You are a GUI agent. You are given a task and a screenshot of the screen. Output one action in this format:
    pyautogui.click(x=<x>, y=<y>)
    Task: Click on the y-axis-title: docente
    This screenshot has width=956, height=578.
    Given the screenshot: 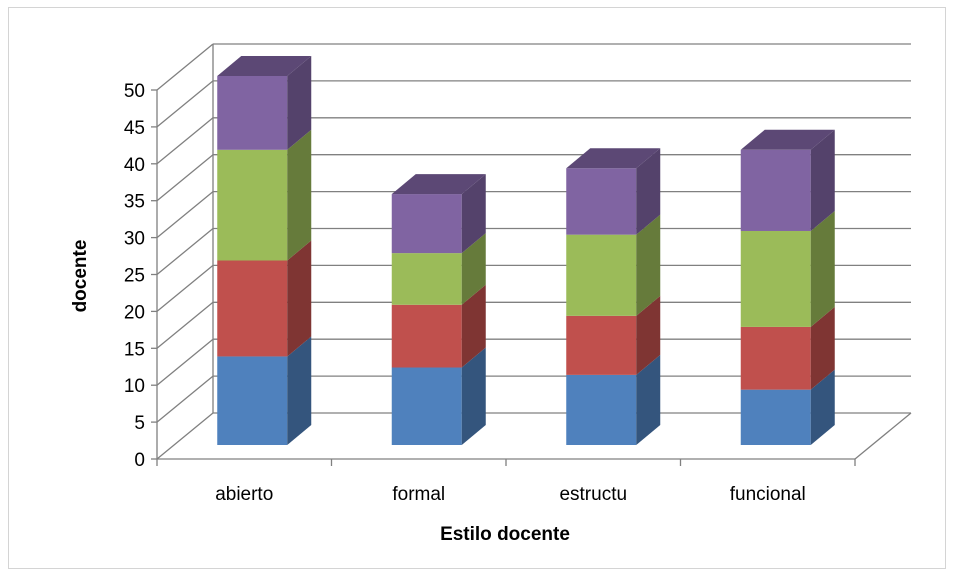 What is the action you would take?
    pyautogui.click(x=80, y=276)
    